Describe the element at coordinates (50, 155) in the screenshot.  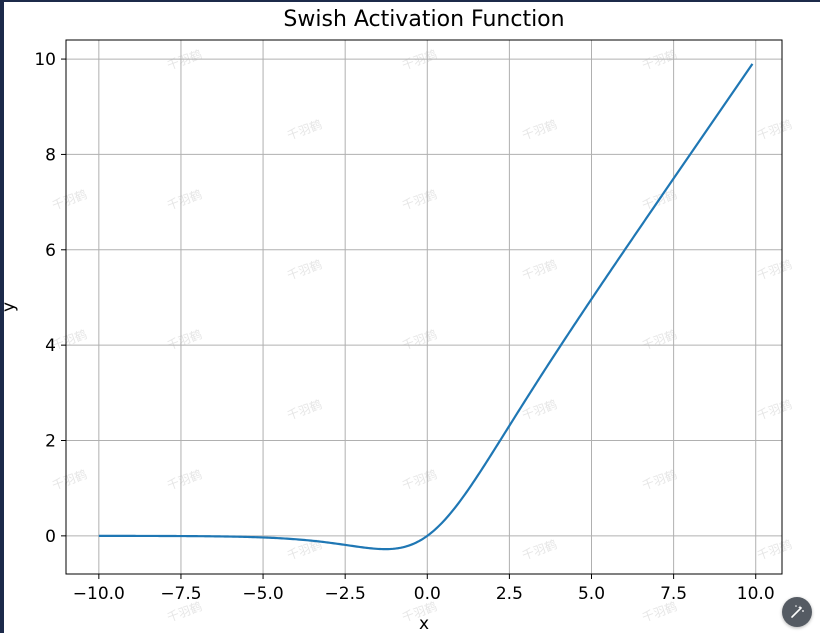
I see `y-tick-label: 8` at that location.